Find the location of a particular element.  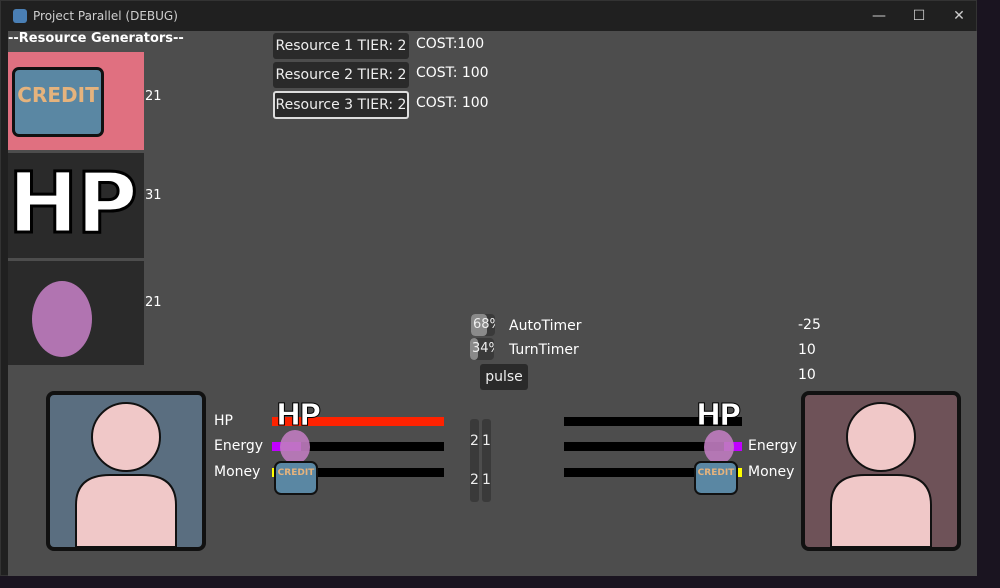

generator-credit: CREDIT is located at coordinates (76, 101).